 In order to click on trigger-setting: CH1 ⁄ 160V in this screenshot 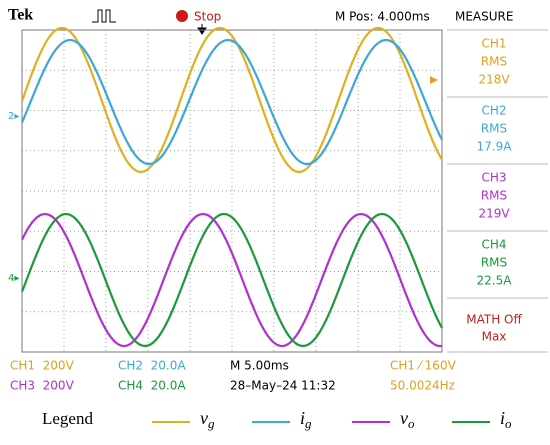, I will do `click(423, 366)`.